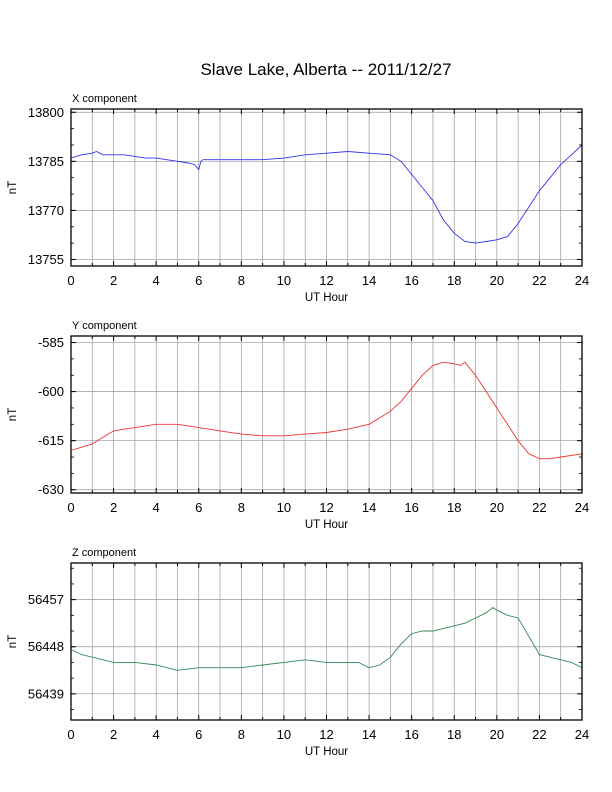  Describe the element at coordinates (46, 112) in the screenshot. I see `y-tick-label: 13800` at that location.